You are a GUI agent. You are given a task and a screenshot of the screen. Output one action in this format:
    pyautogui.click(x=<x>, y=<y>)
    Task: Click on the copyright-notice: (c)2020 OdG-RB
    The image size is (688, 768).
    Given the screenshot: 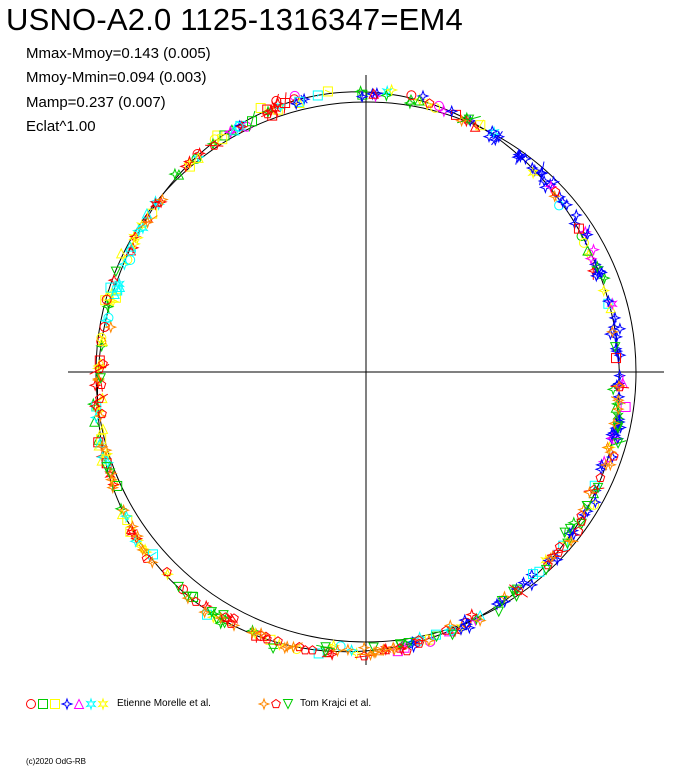 What is the action you would take?
    pyautogui.click(x=56, y=761)
    